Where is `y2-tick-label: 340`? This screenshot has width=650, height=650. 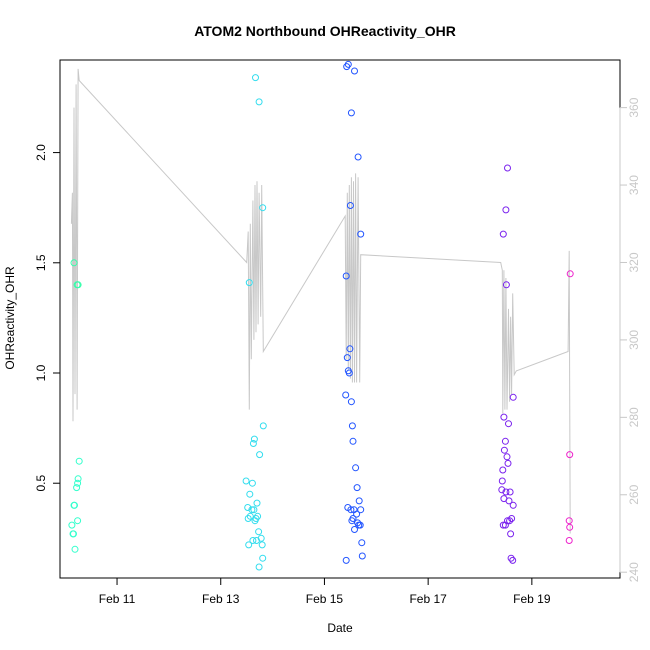 y2-tick-label: 340 is located at coordinates (634, 185).